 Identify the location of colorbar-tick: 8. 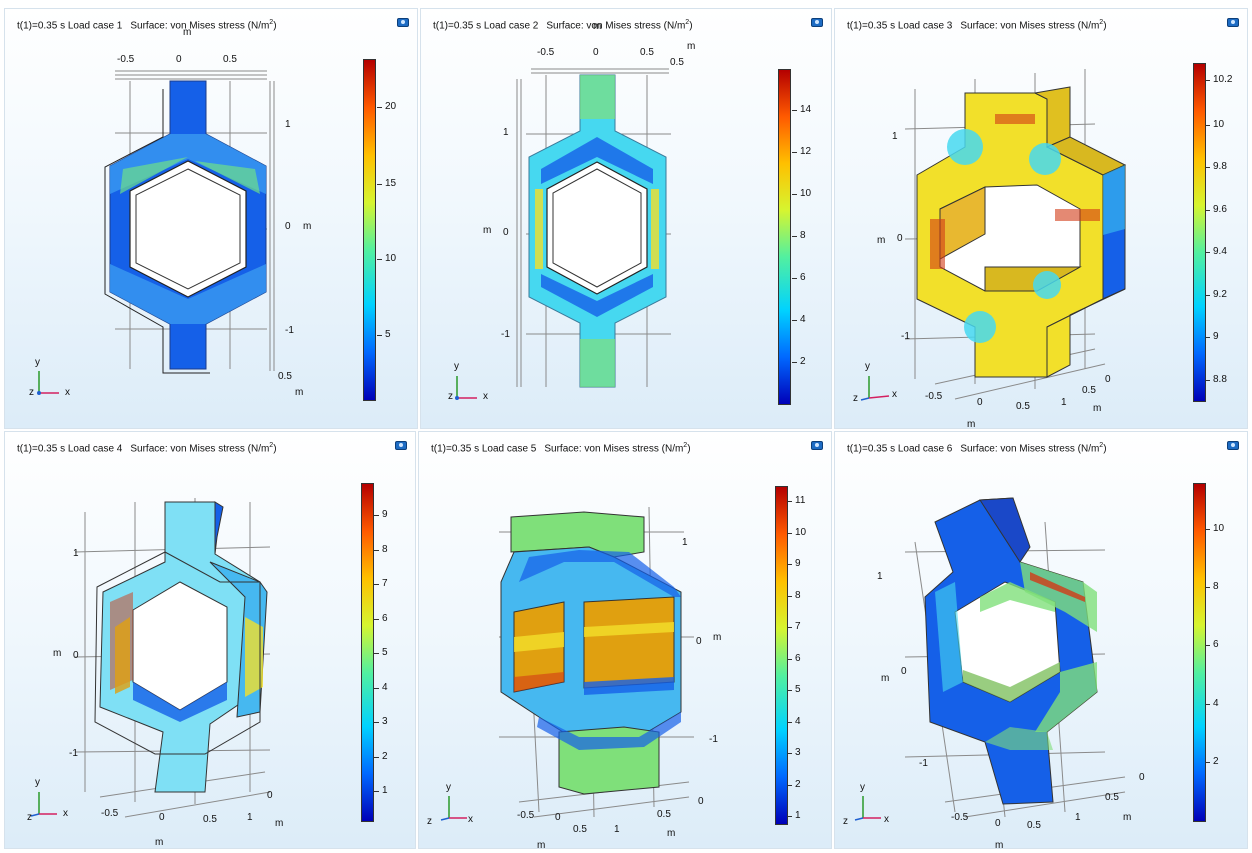
(799, 235).